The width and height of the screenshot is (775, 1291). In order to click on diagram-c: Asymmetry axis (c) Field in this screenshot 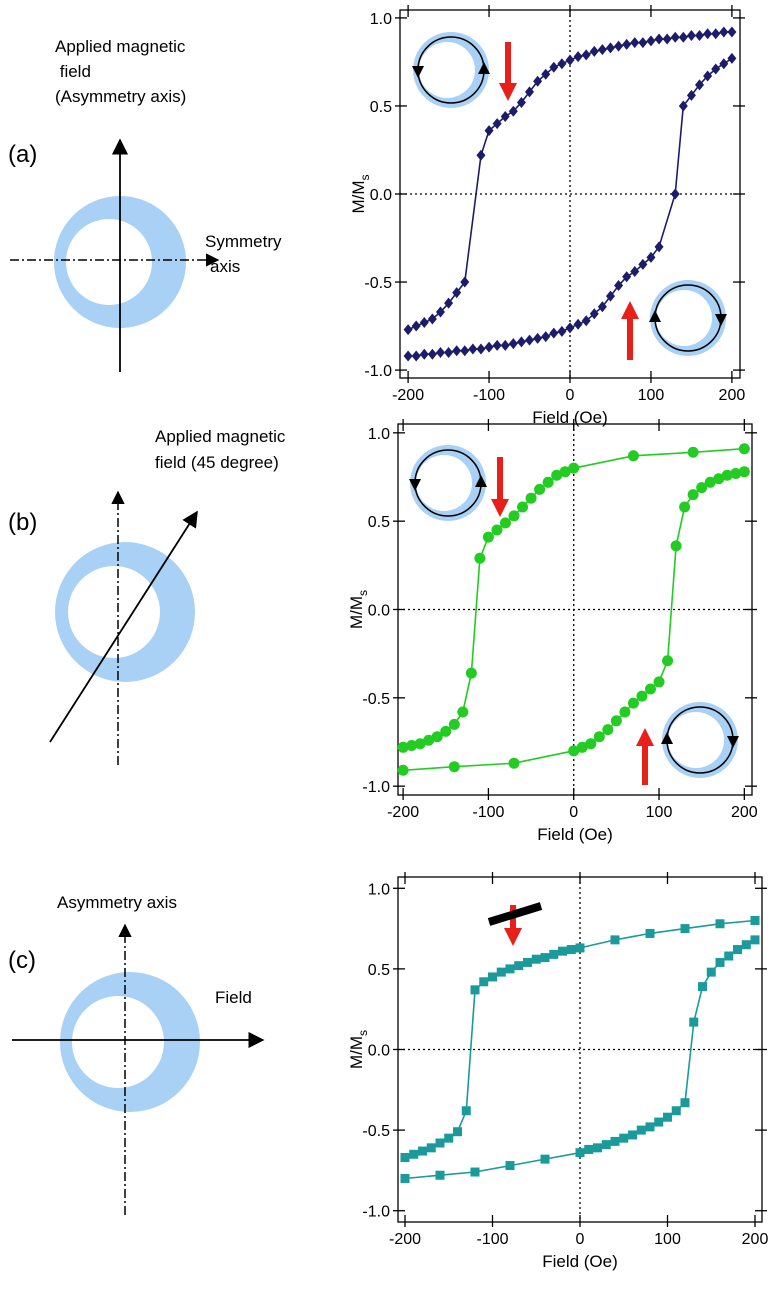, I will do `click(136, 1054)`.